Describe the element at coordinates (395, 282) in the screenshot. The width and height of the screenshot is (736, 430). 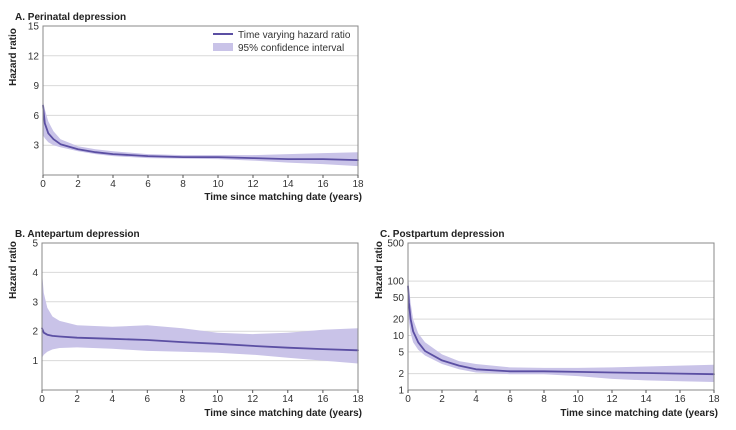
I see `y-tick-label: 100` at that location.